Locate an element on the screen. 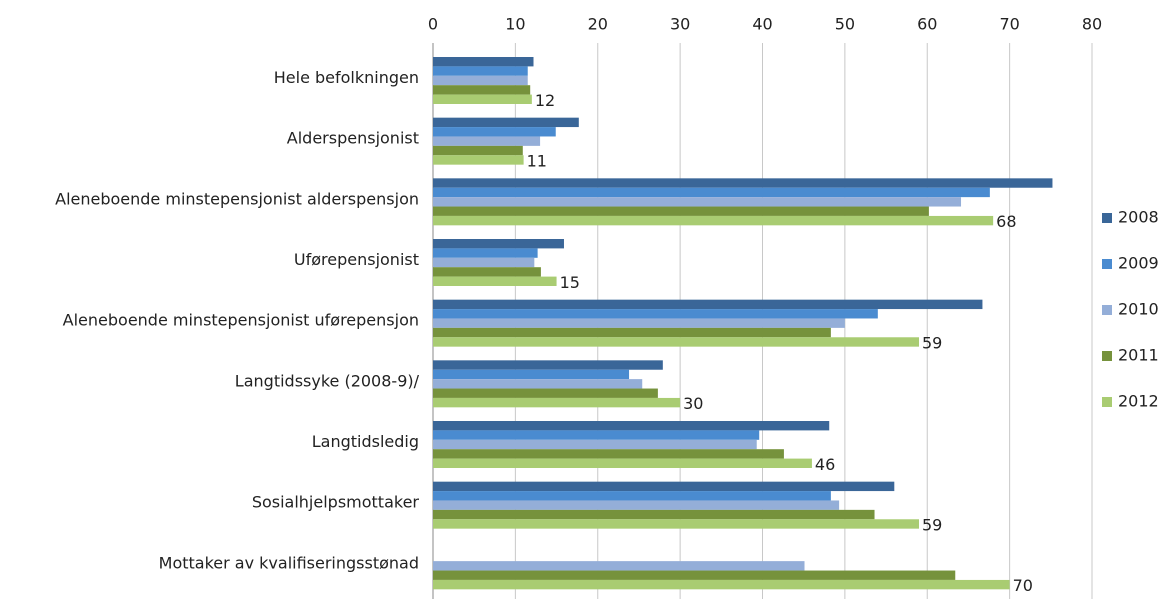 The height and width of the screenshot is (599, 1167). y-tick-label: Alderspensjonist is located at coordinates (353, 138).